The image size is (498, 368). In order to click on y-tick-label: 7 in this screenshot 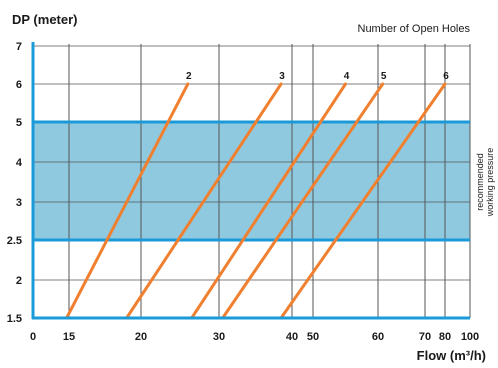, I will do `click(19, 47)`.